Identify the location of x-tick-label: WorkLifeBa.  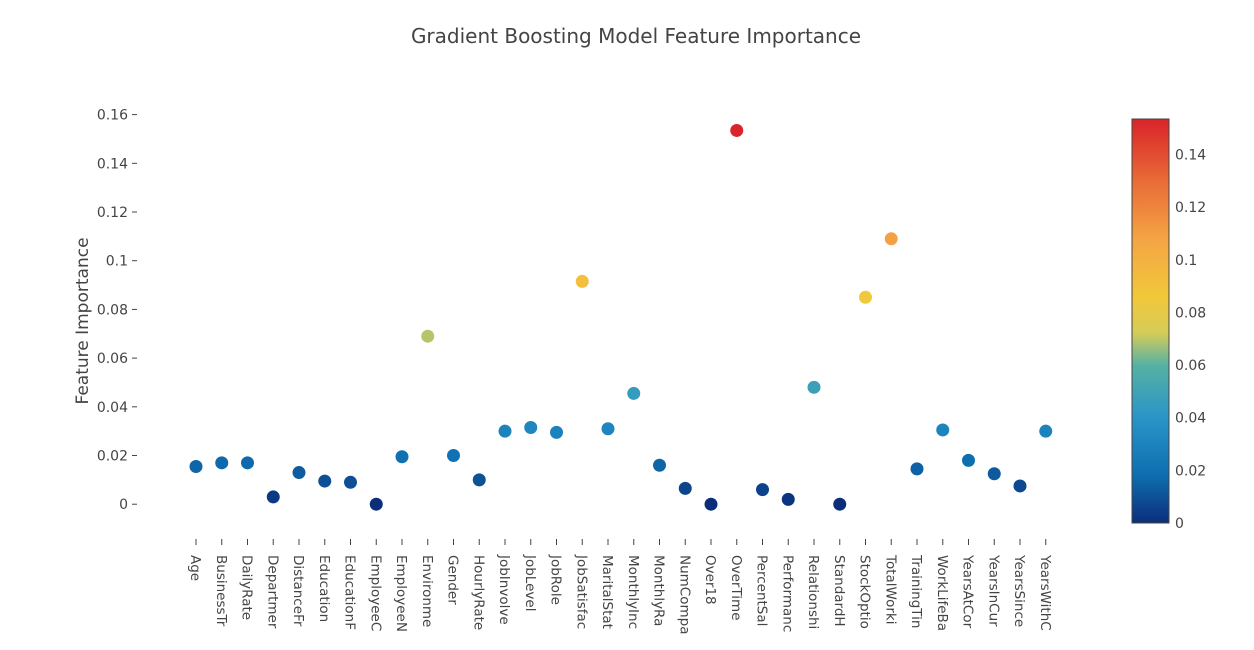
(942, 593).